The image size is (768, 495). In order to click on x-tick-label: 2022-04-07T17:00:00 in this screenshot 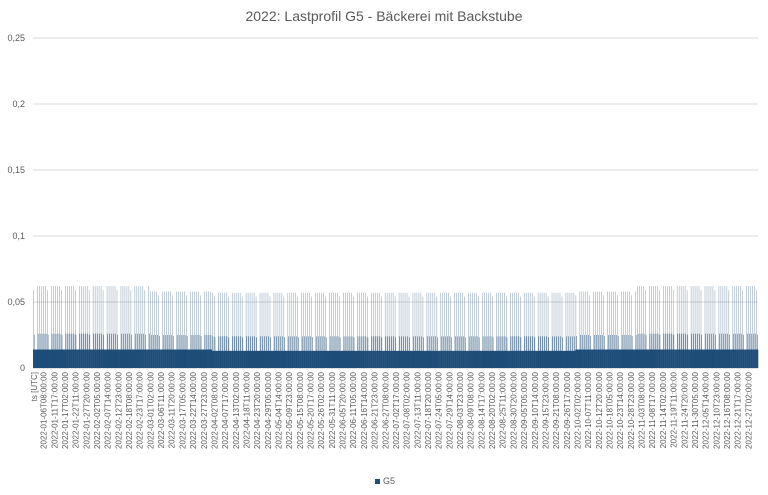, I will do `click(225, 410)`.